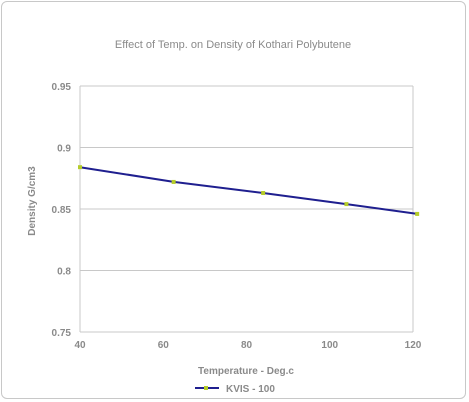 This screenshot has height=402, width=469. Describe the element at coordinates (250, 389) in the screenshot. I see `legend-label: KVIS - 100` at that location.